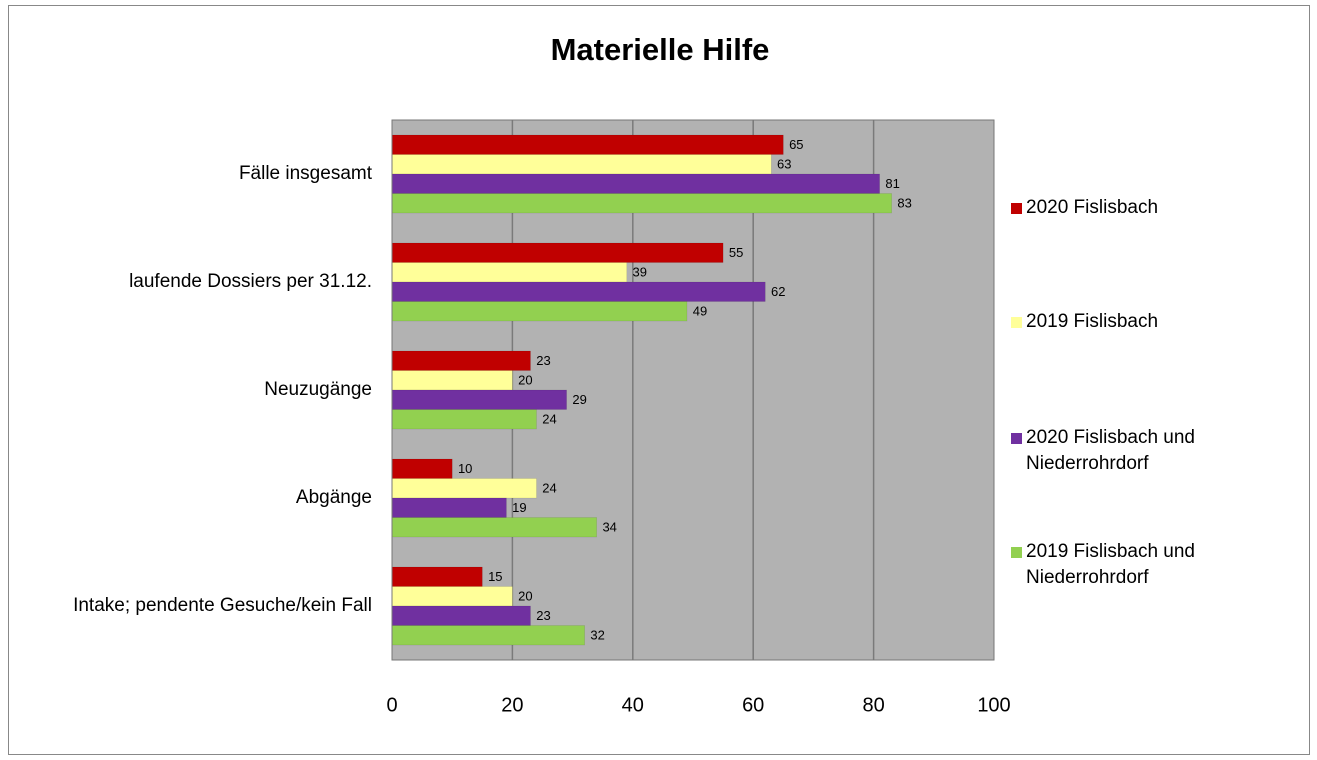 This screenshot has width=1317, height=760. What do you see at coordinates (796, 144) in the screenshot?
I see `value-label: 65` at bounding box center [796, 144].